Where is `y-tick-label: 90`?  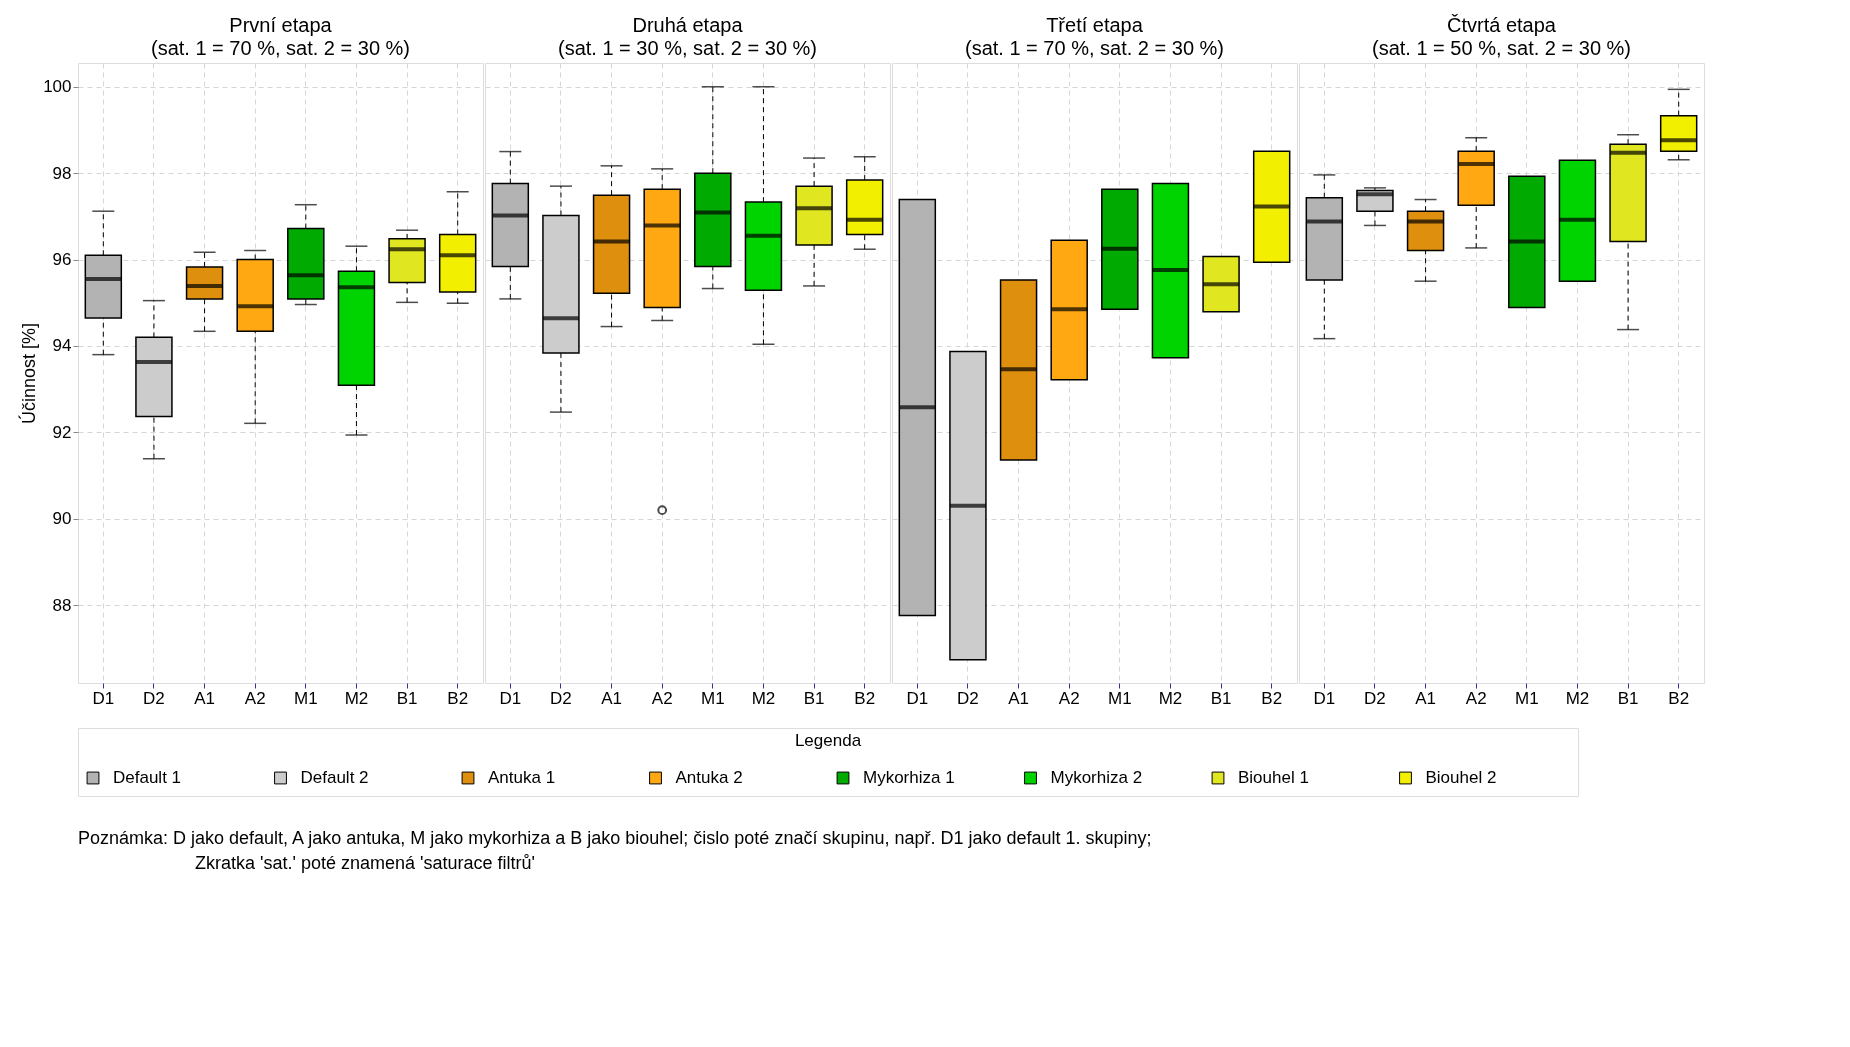
y-tick-label: 90 is located at coordinates (62, 519).